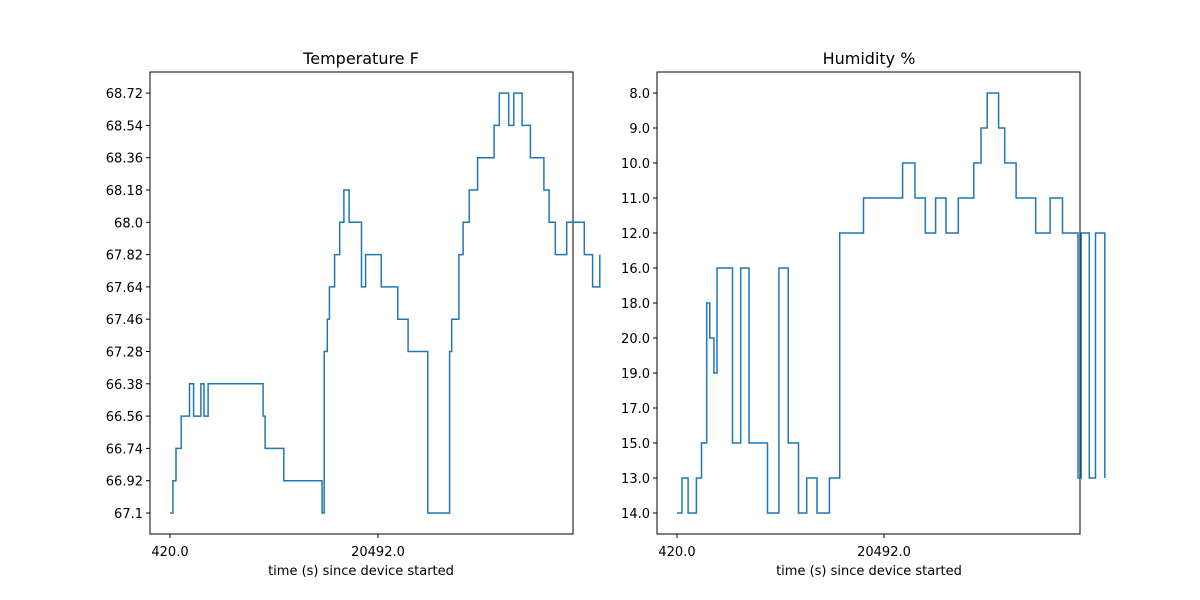 Image resolution: width=1200 pixels, height=600 pixels. Describe the element at coordinates (124, 320) in the screenshot. I see `temperature-y-tick-label-67-46: 67.46` at that location.